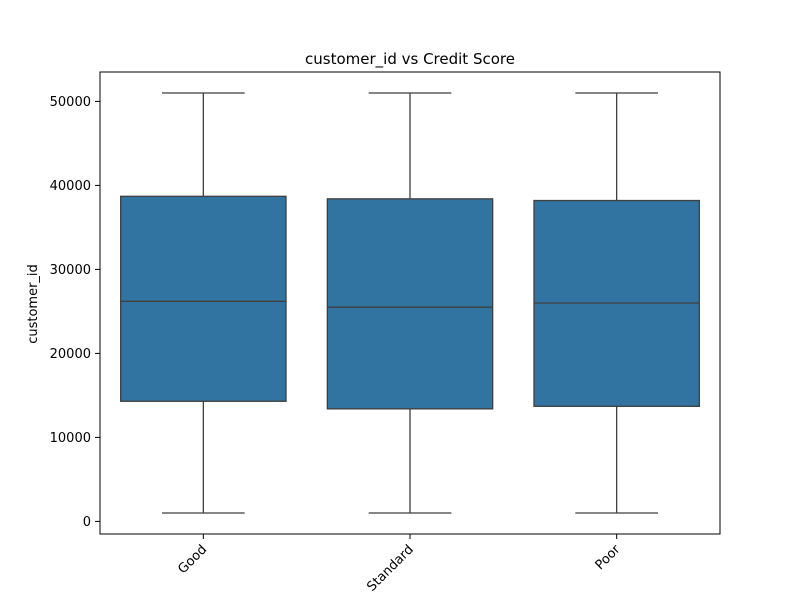 The height and width of the screenshot is (604, 800). Describe the element at coordinates (608, 557) in the screenshot. I see `x-tick-label-poor: Poor` at that location.